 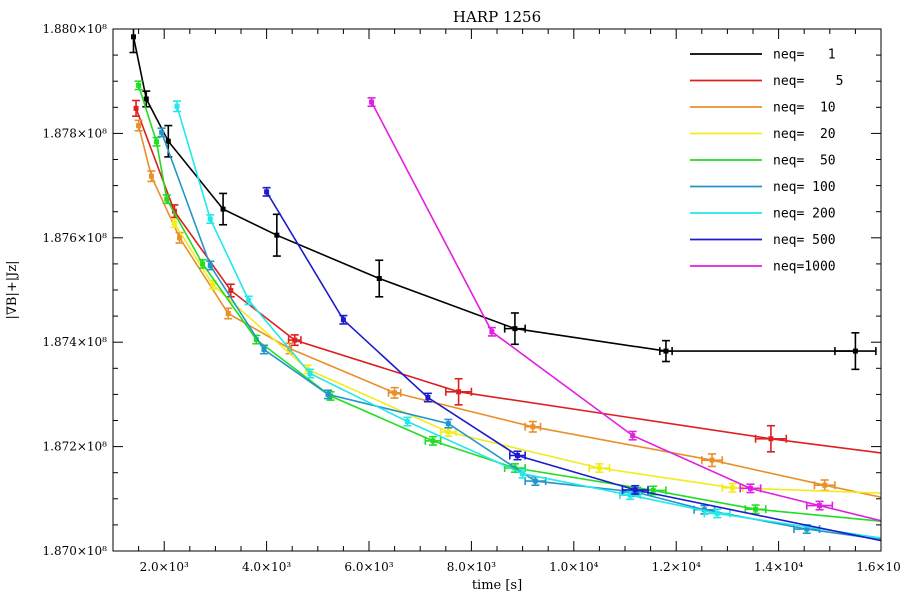 What do you see at coordinates (804, 267) in the screenshot?
I see `legend-label: neq=1000` at bounding box center [804, 267].